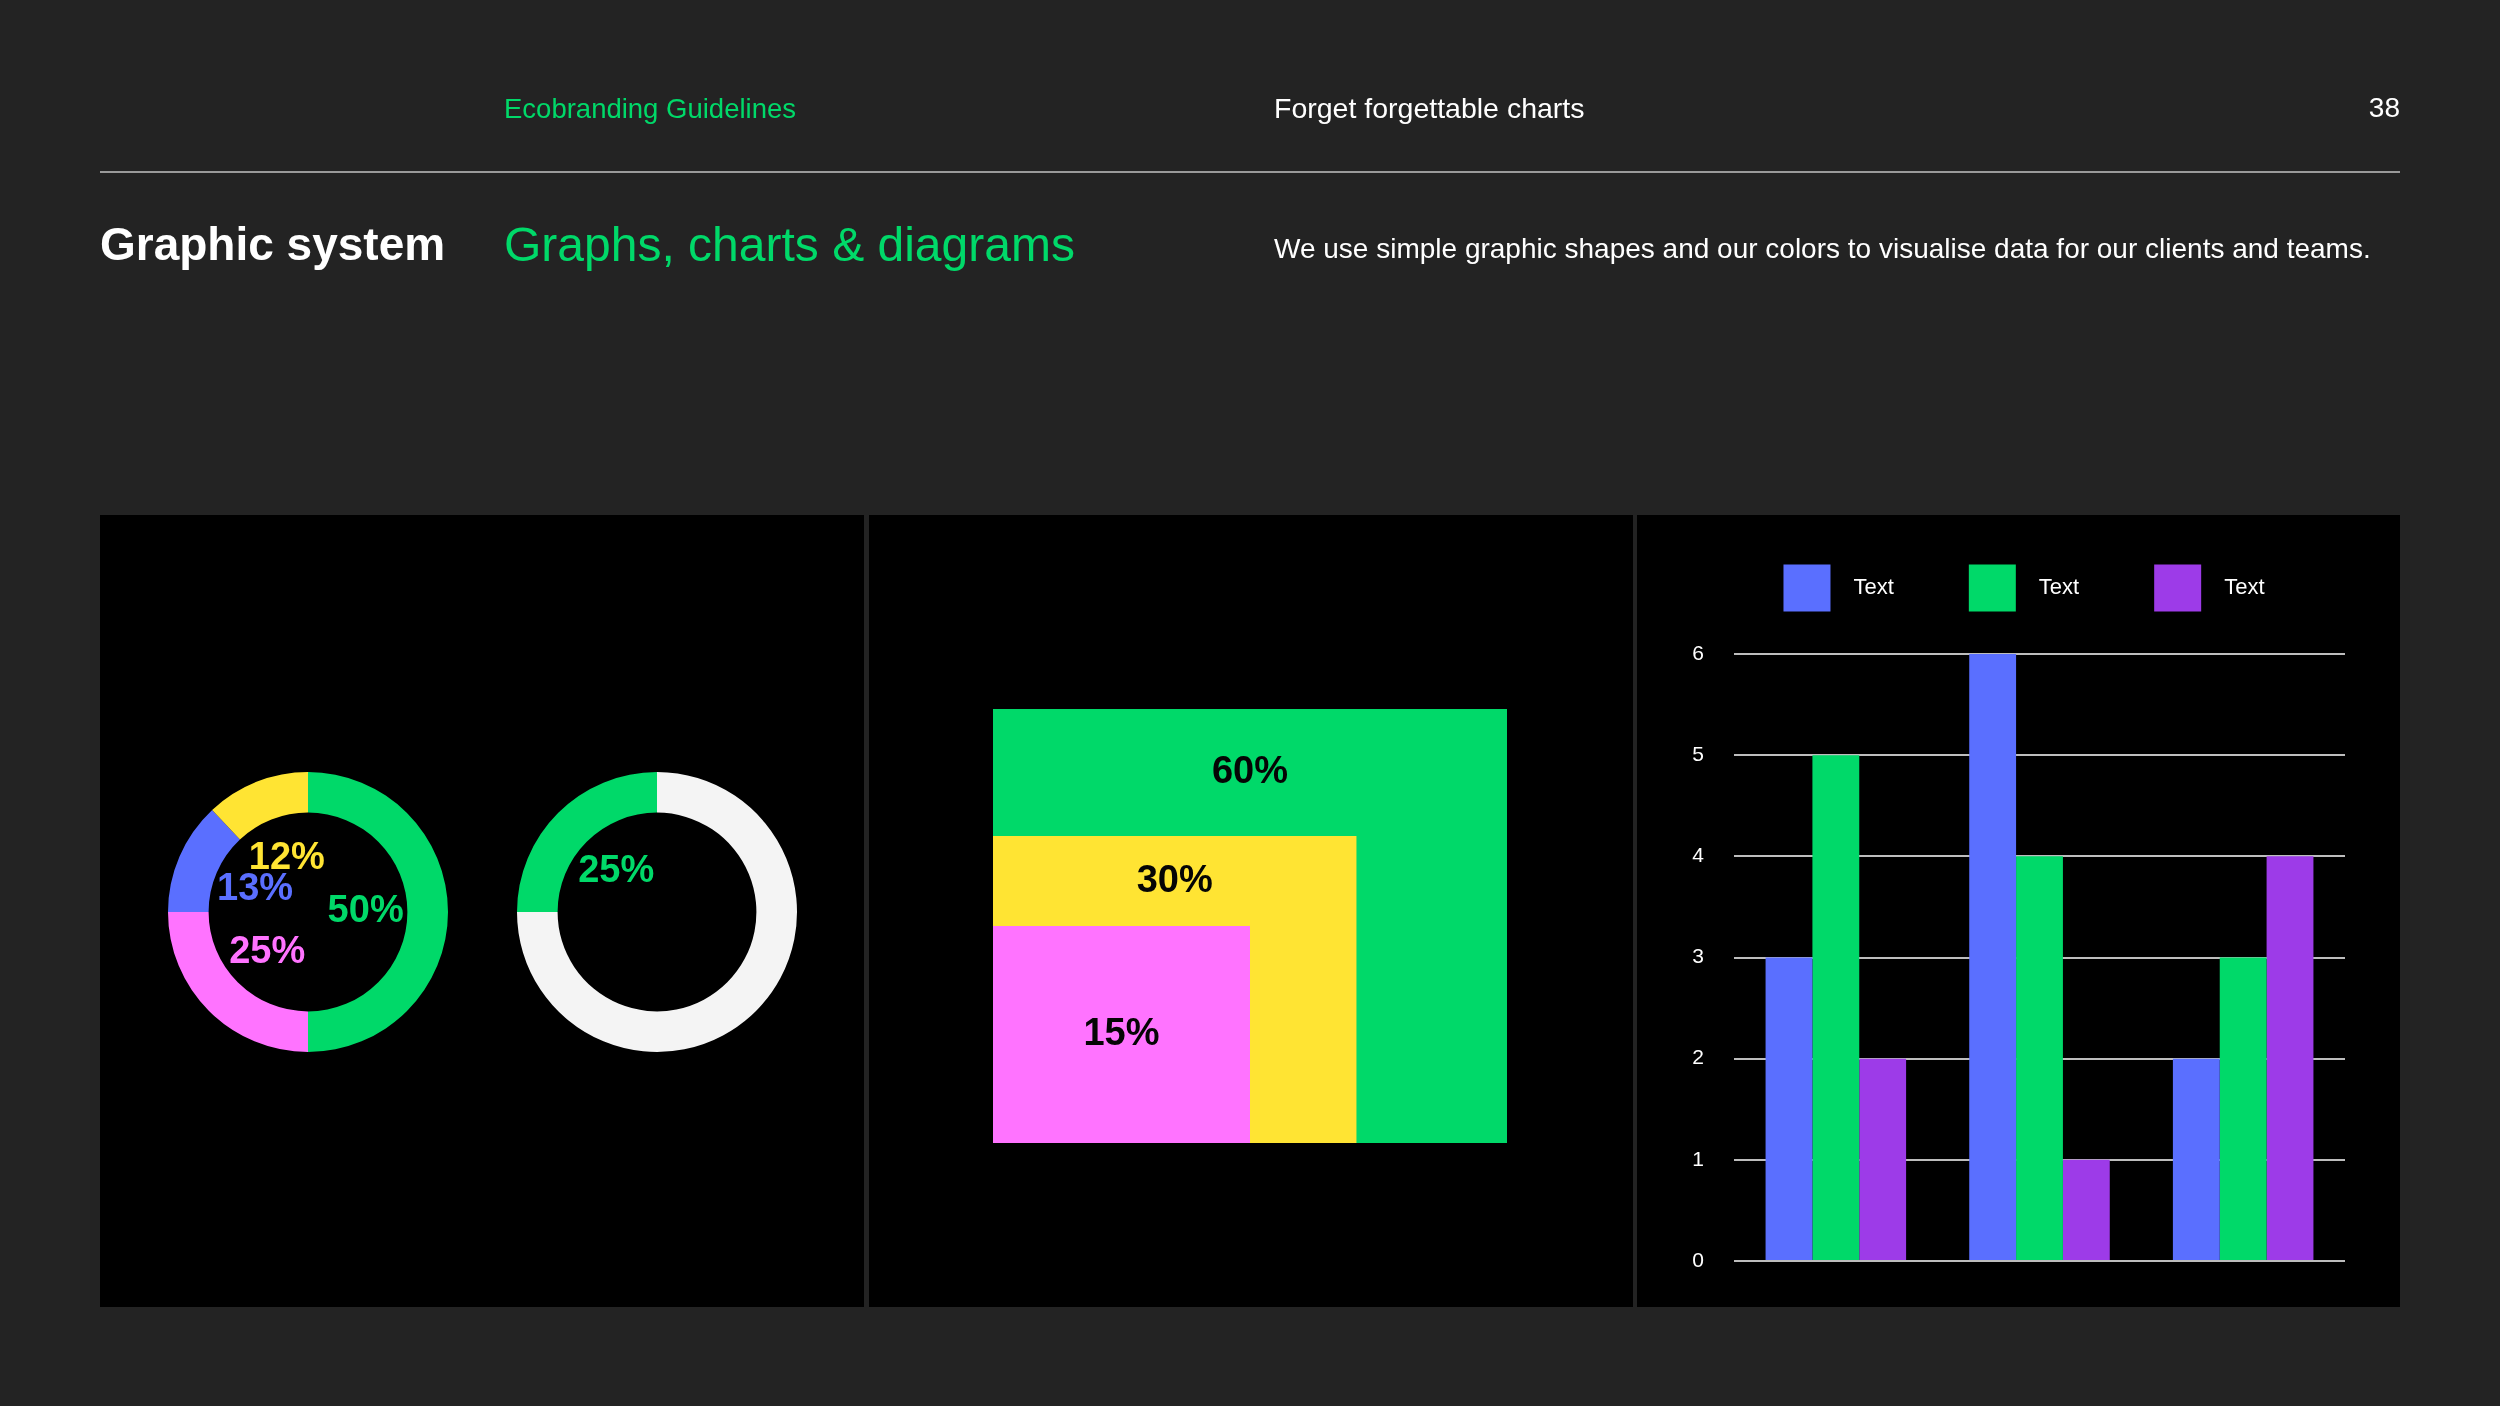  Describe the element at coordinates (789, 245) in the screenshot. I see `text: Graphs, charts & diagrams` at that location.